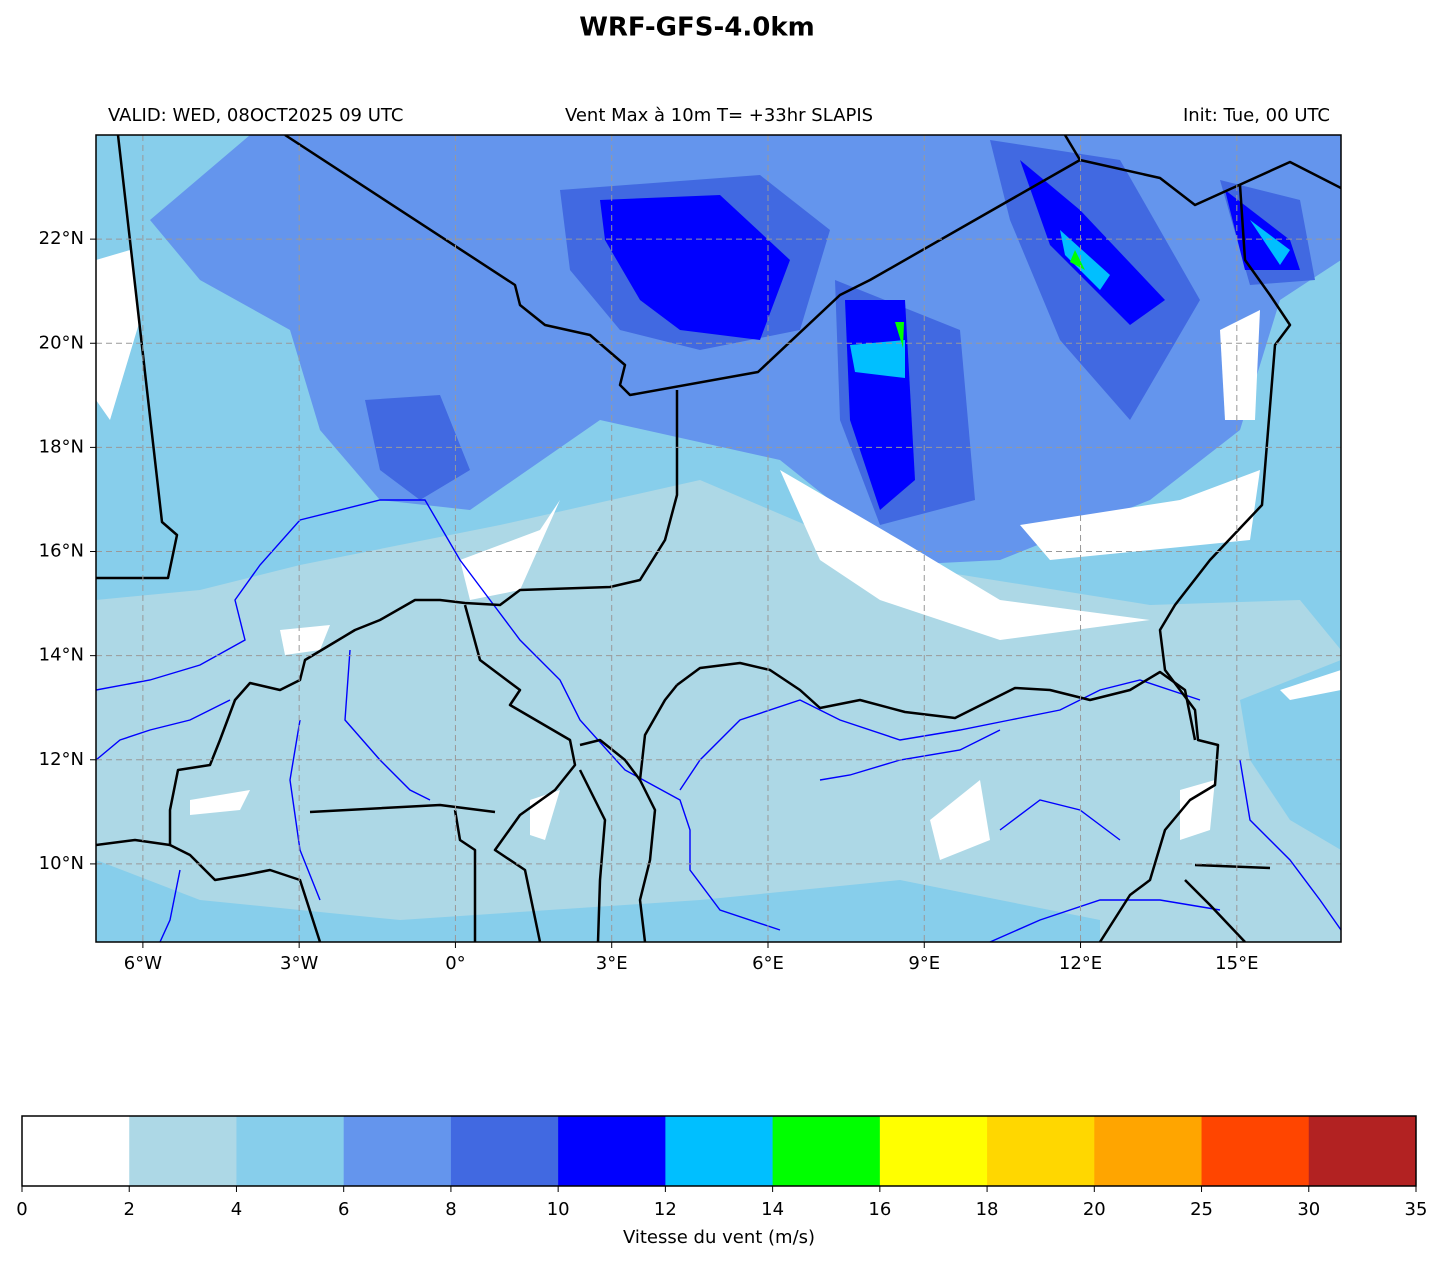 The width and height of the screenshot is (1444, 1264). Describe the element at coordinates (612, 963) in the screenshot. I see `x-tick-label: 3°E` at that location.